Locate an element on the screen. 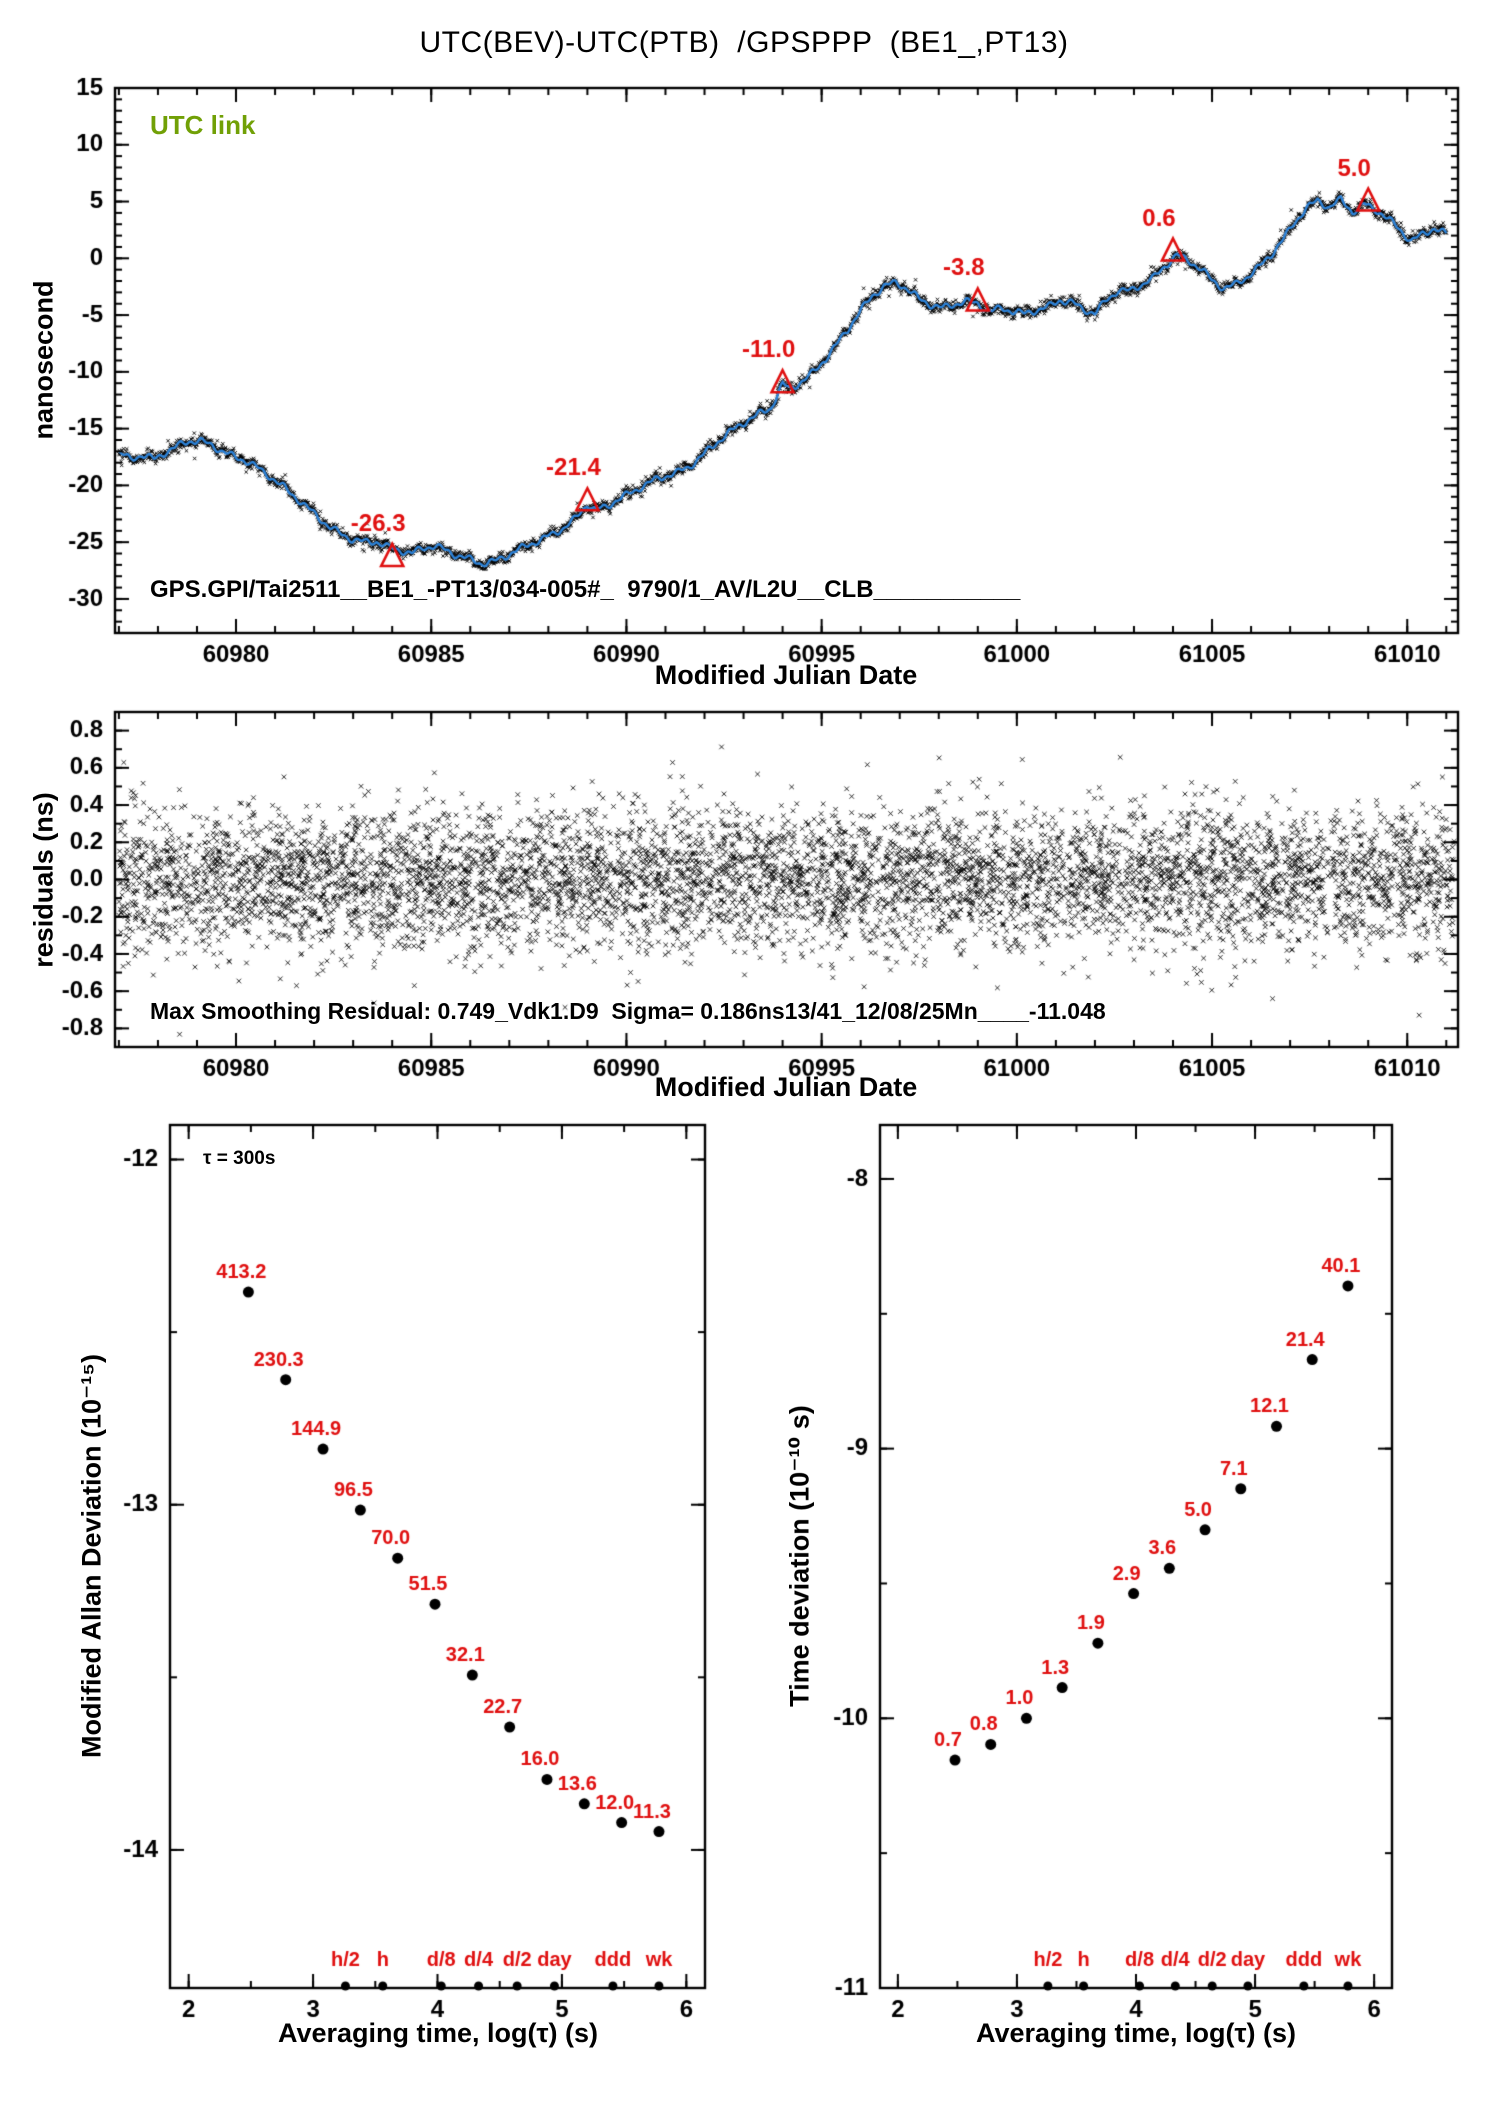 The image size is (1488, 2105). figure-title: UTC(BEV)-UTC(PTB) /GPSPPP (BE1_,PT13) is located at coordinates (744, 42).